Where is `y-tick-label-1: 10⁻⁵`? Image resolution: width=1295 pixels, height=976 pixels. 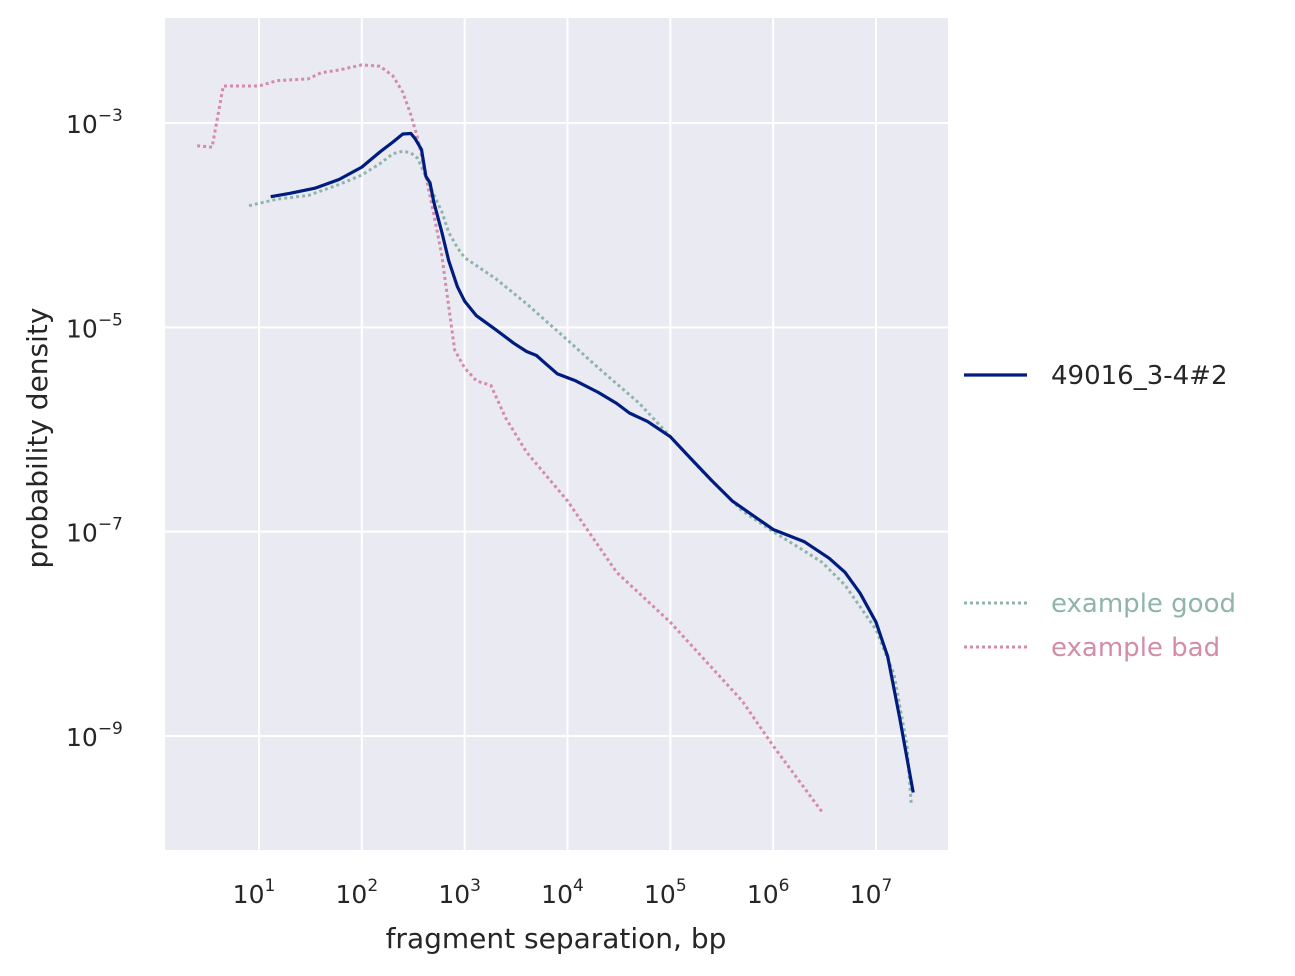
y-tick-label-1: 10⁻⁵ is located at coordinates (94, 326).